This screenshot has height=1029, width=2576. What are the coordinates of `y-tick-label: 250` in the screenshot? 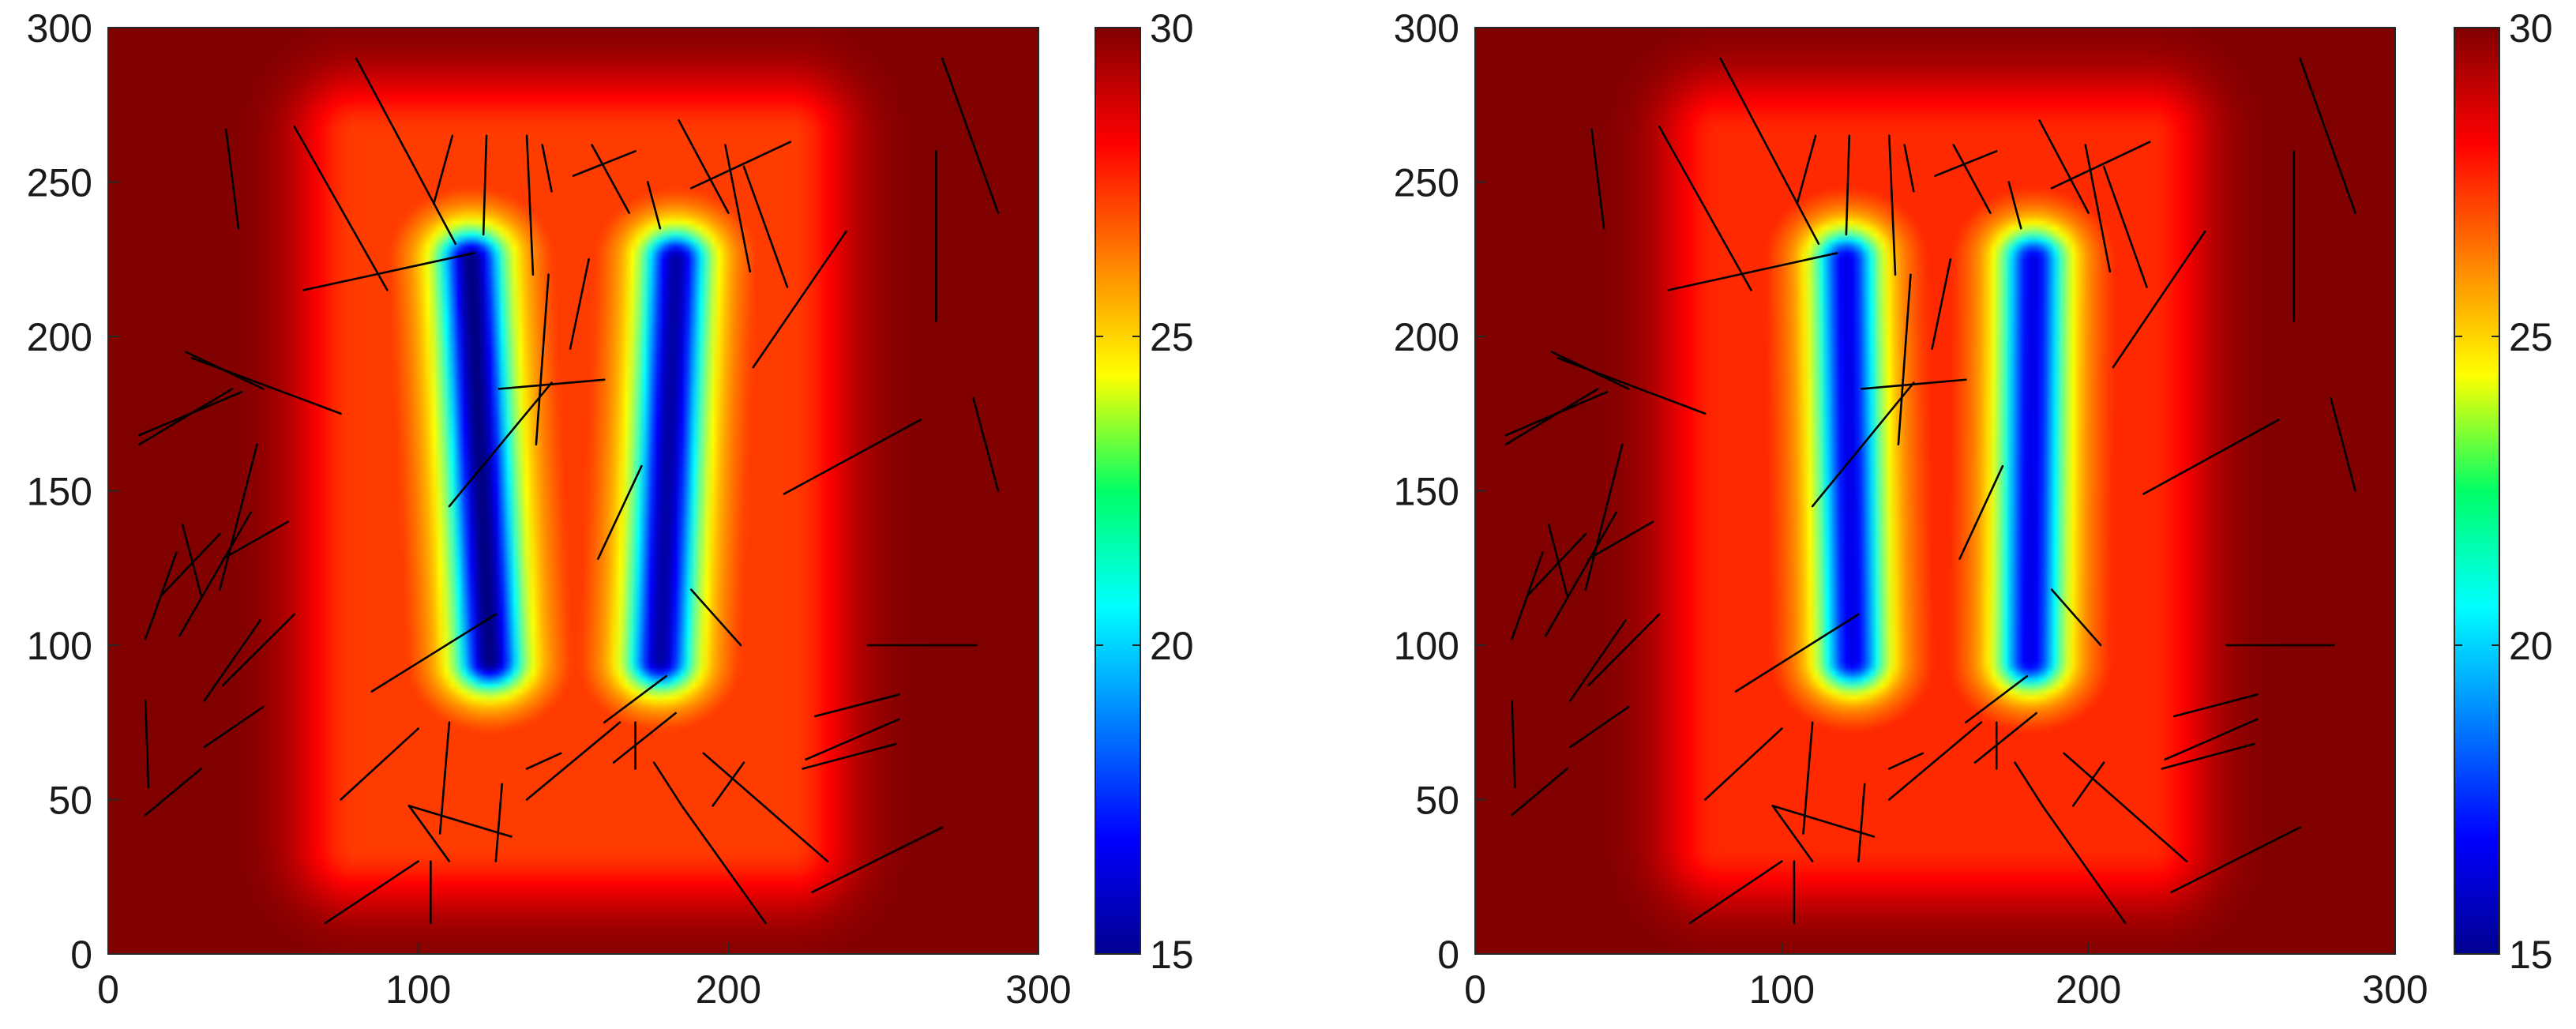 It's located at (1426, 183).